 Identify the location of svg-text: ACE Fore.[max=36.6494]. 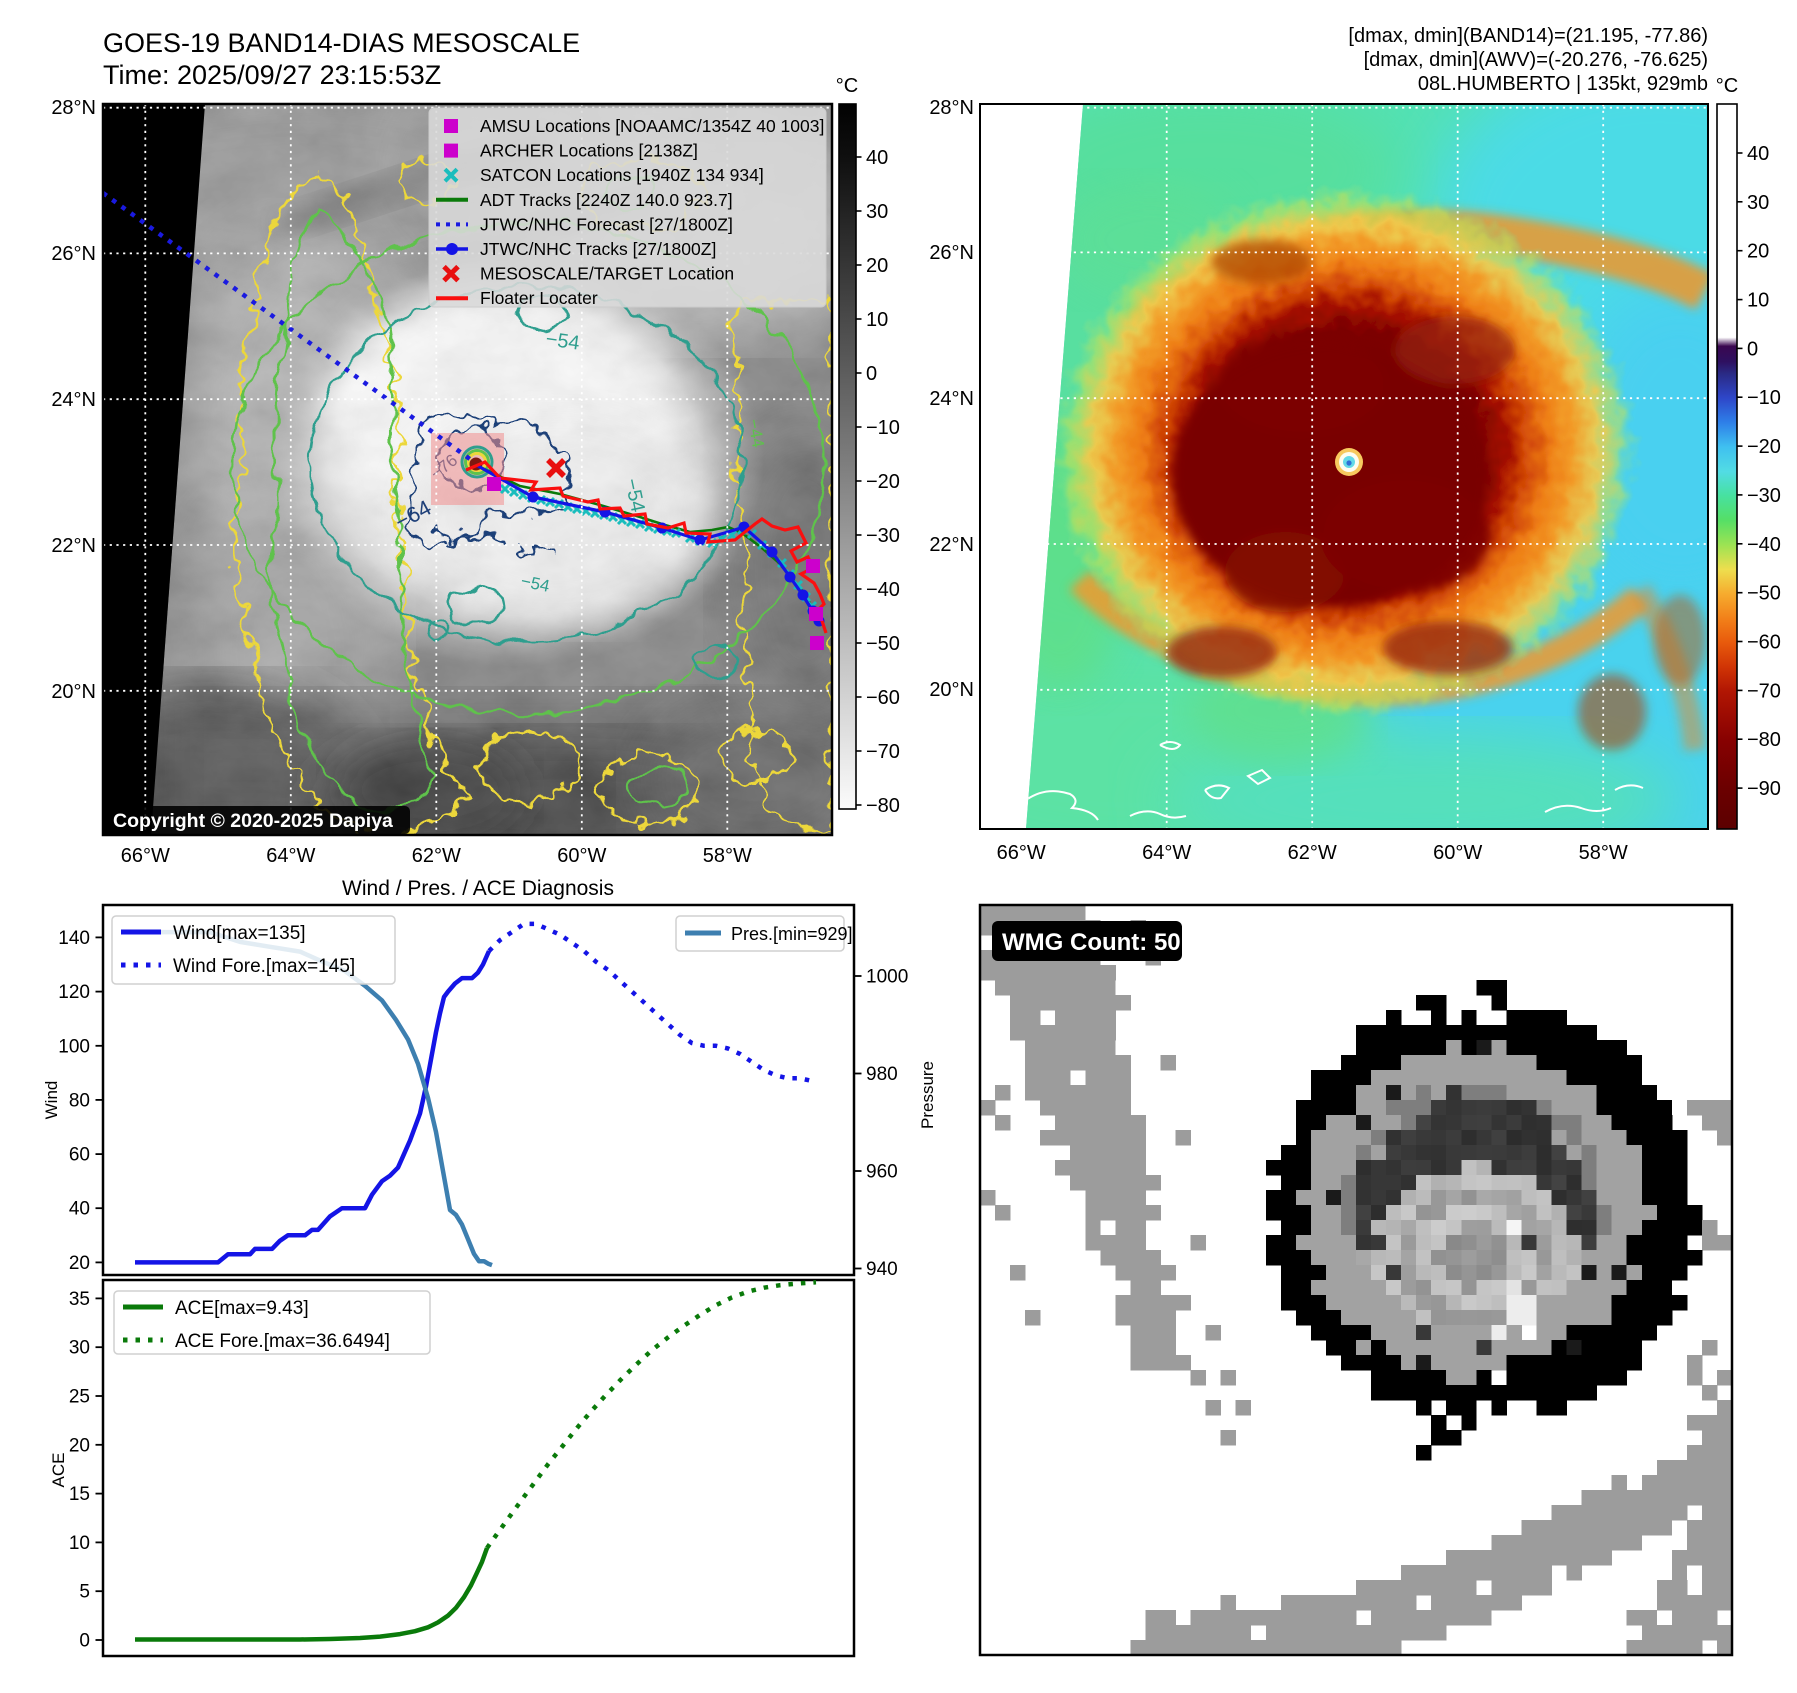
(282, 1341).